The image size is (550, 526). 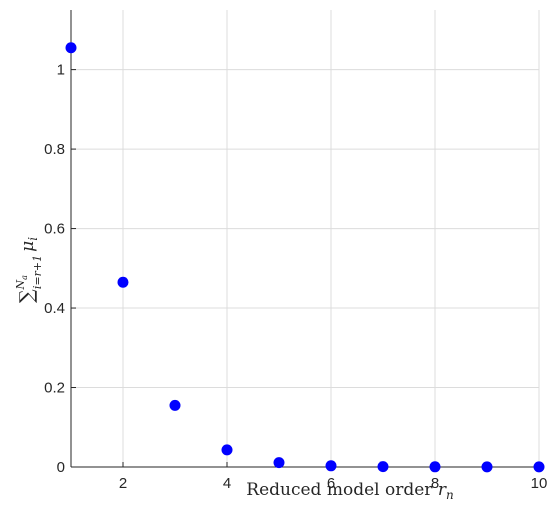 I want to click on y-tick-label: 0.8, so click(x=54, y=149).